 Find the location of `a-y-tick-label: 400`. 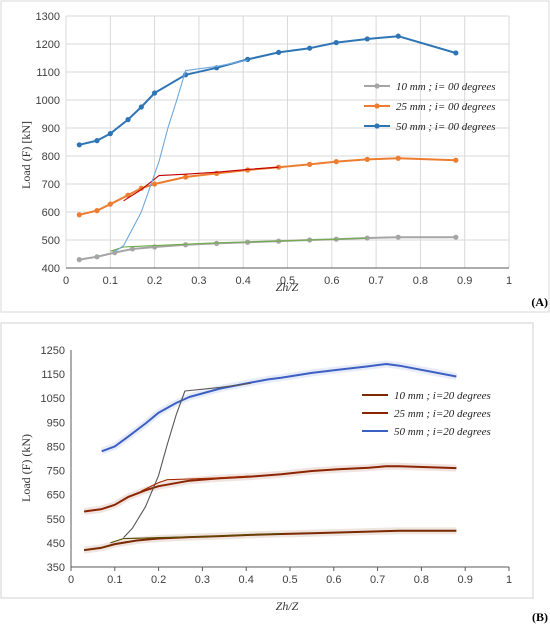

a-y-tick-label: 400 is located at coordinates (51, 269).